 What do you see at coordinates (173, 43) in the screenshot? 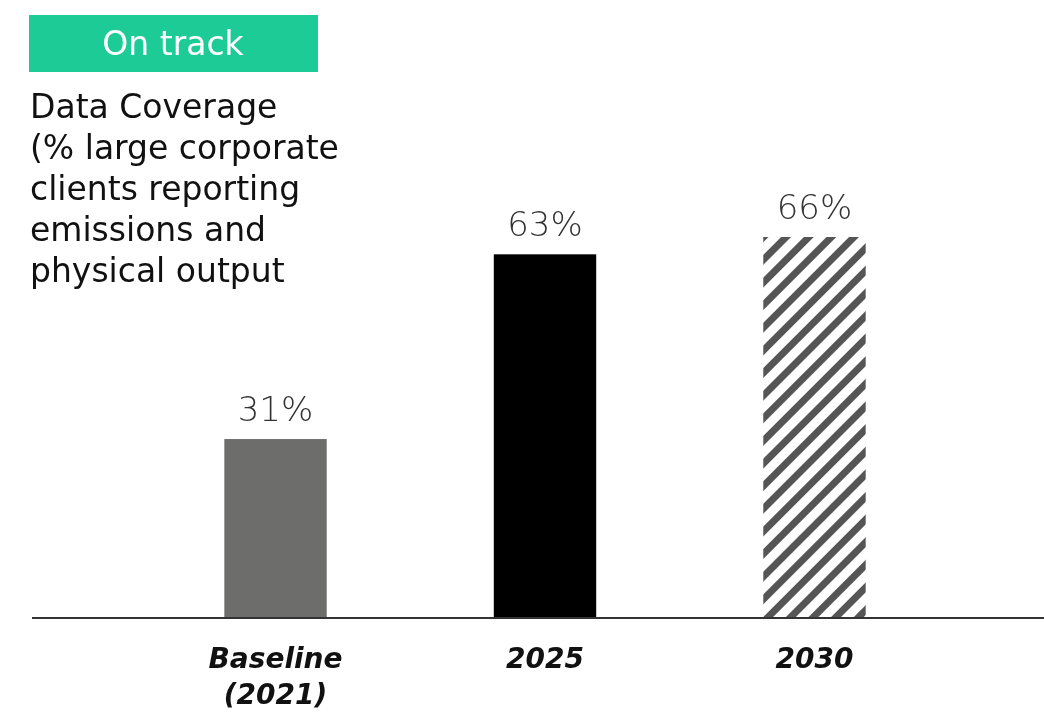
I see `text: On track` at bounding box center [173, 43].